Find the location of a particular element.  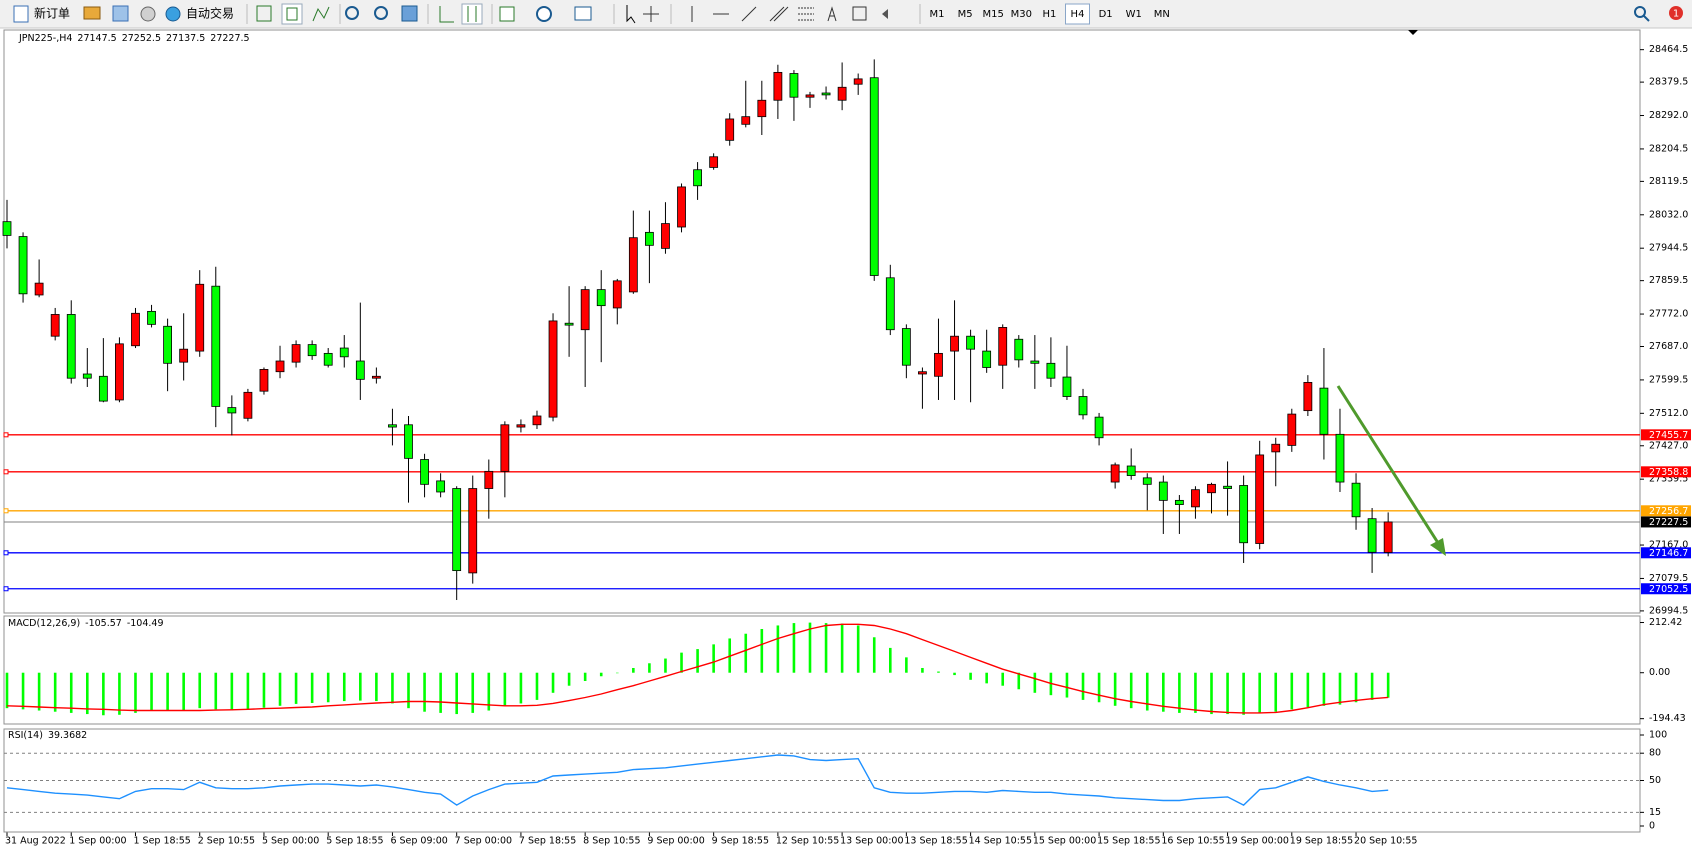

y-tick-label: 27687.0 is located at coordinates (1668, 346).